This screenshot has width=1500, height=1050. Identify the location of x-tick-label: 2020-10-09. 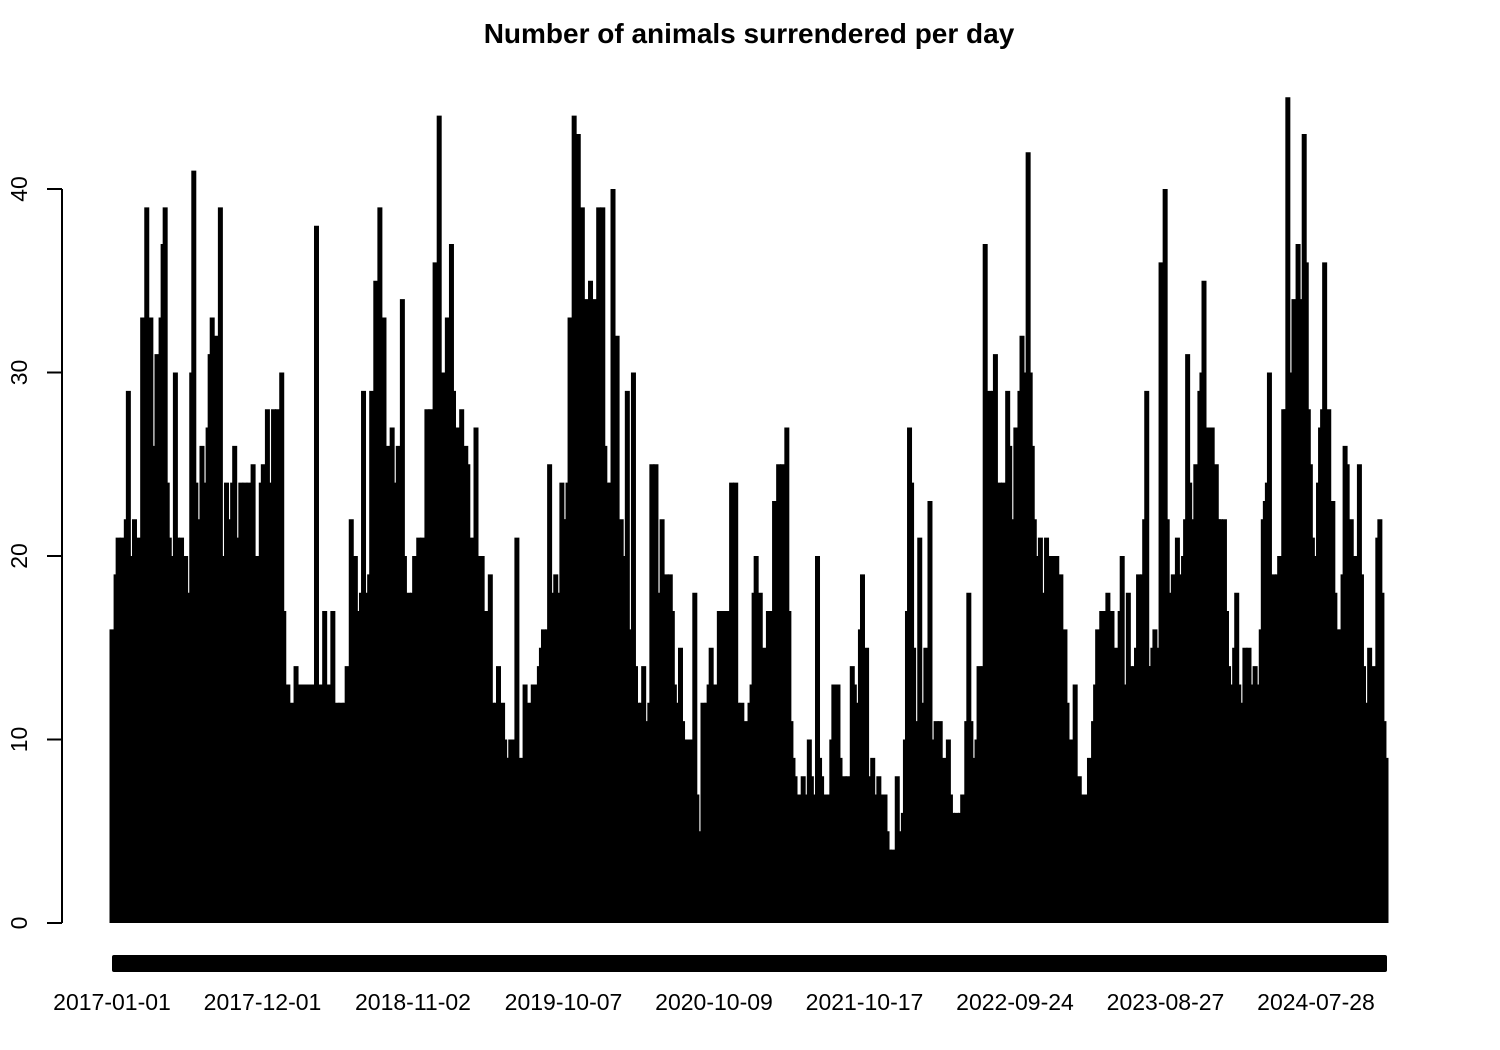
(714, 1002).